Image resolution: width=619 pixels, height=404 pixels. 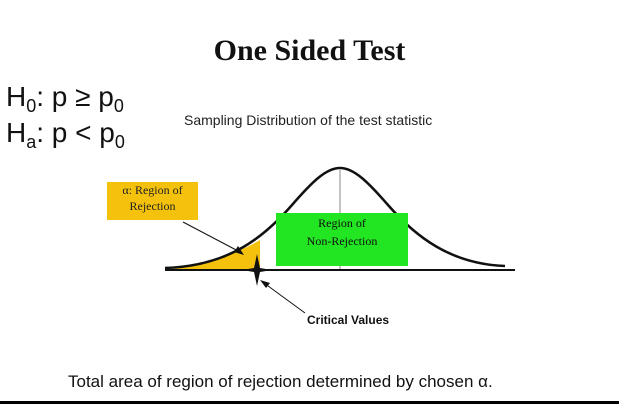 What do you see at coordinates (65, 135) in the screenshot?
I see `alternative-hypothesis: Ha: p < p0` at bounding box center [65, 135].